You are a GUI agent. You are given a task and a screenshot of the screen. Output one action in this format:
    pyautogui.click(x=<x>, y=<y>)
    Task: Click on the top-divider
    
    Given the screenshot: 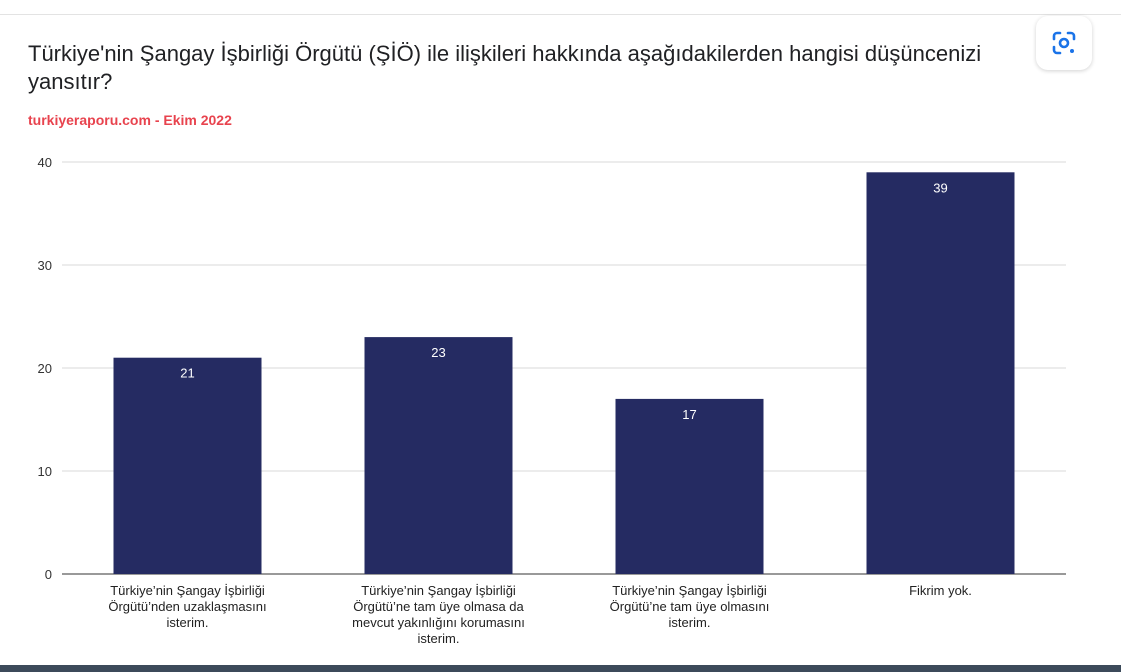 What is the action you would take?
    pyautogui.click(x=560, y=14)
    